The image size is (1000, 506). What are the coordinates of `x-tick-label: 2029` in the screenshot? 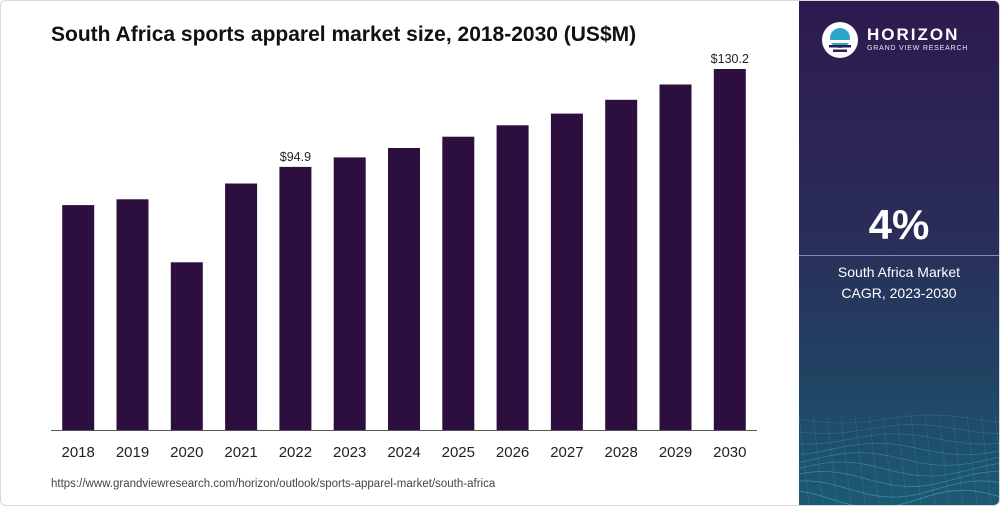 It's located at (675, 452).